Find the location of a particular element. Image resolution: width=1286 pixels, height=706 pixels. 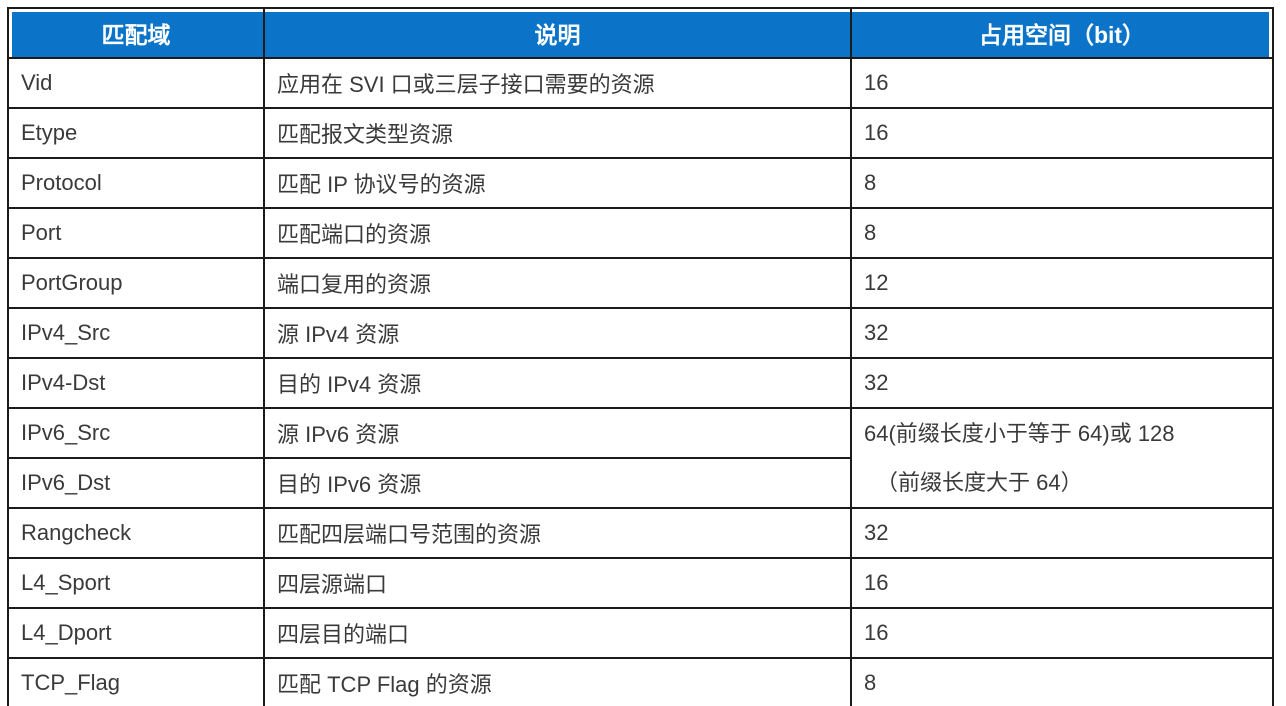

desc-cell: 匹配报文类型资源 is located at coordinates (557, 133).